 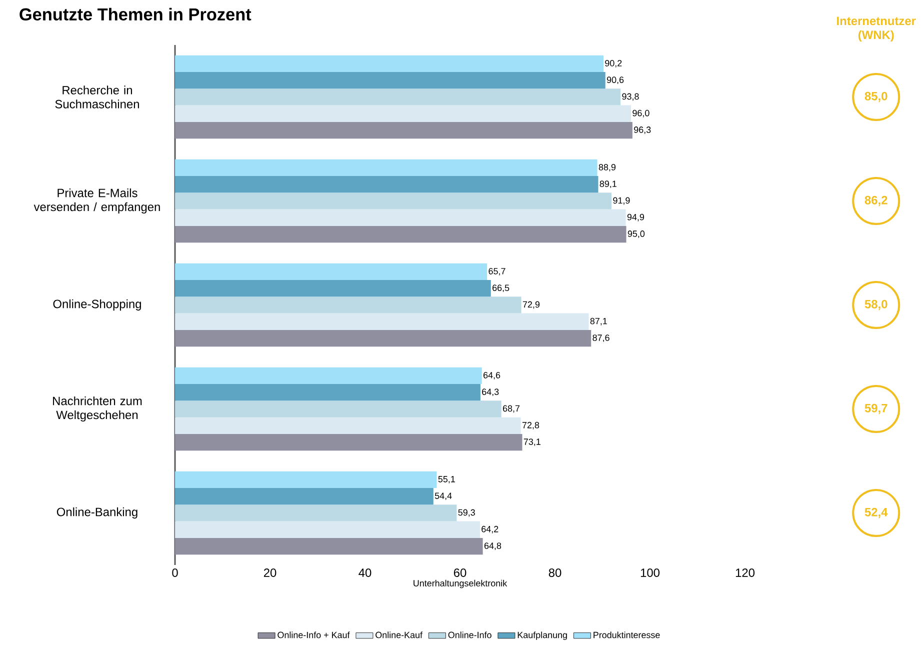 What do you see at coordinates (97, 201) in the screenshot?
I see `y-tick-label: Private E-Mails versenden / empfangen` at bounding box center [97, 201].